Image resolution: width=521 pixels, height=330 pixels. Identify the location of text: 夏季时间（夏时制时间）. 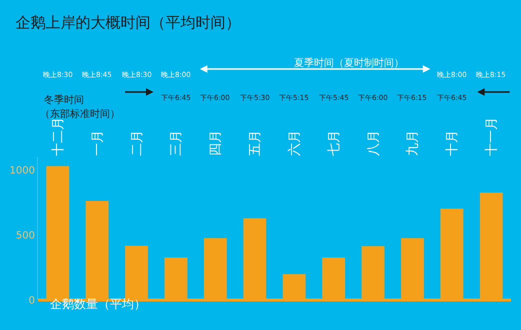
(349, 63).